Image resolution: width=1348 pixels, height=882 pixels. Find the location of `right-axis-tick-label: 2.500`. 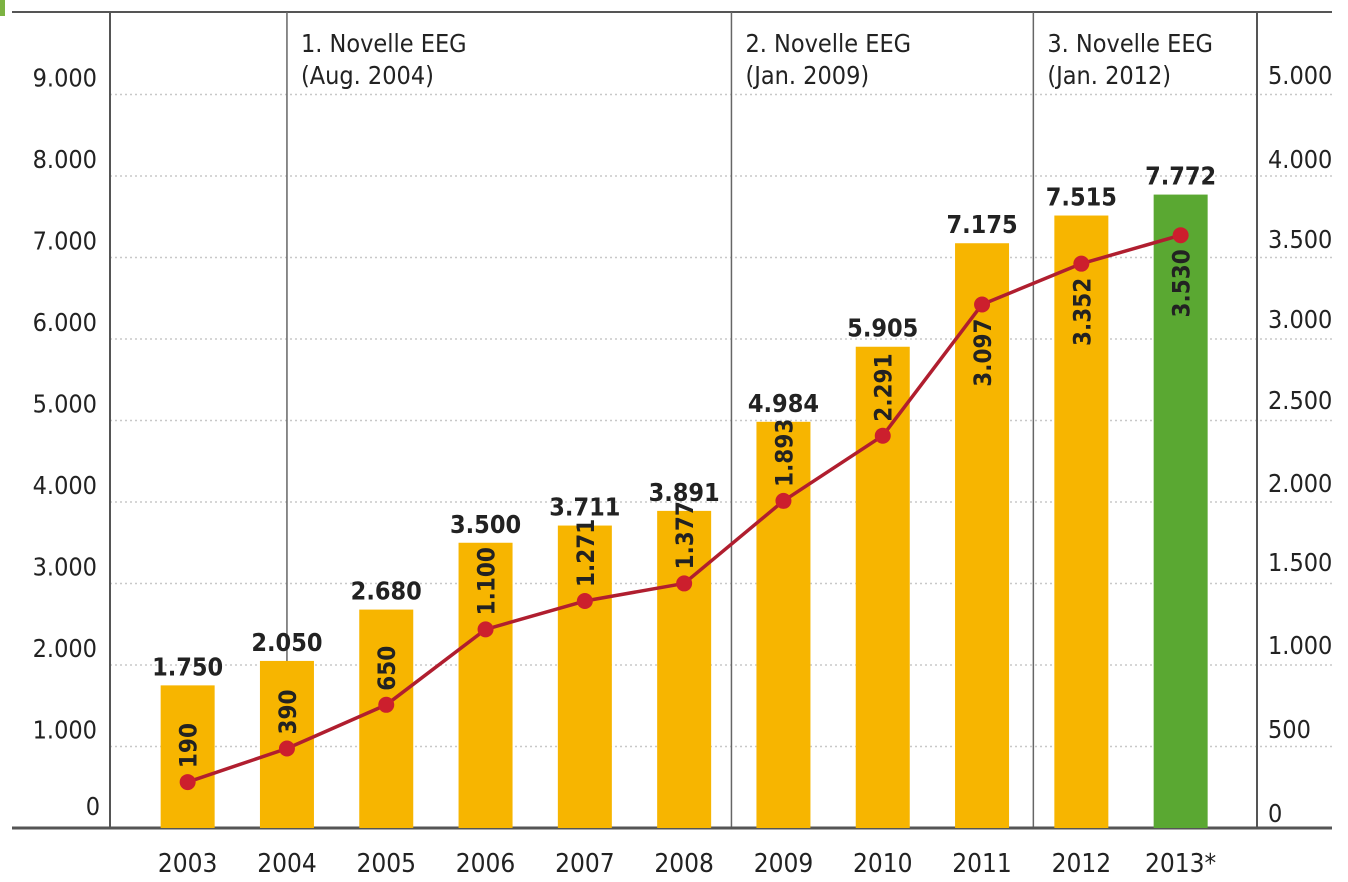

right-axis-tick-label: 2.500 is located at coordinates (1300, 400).